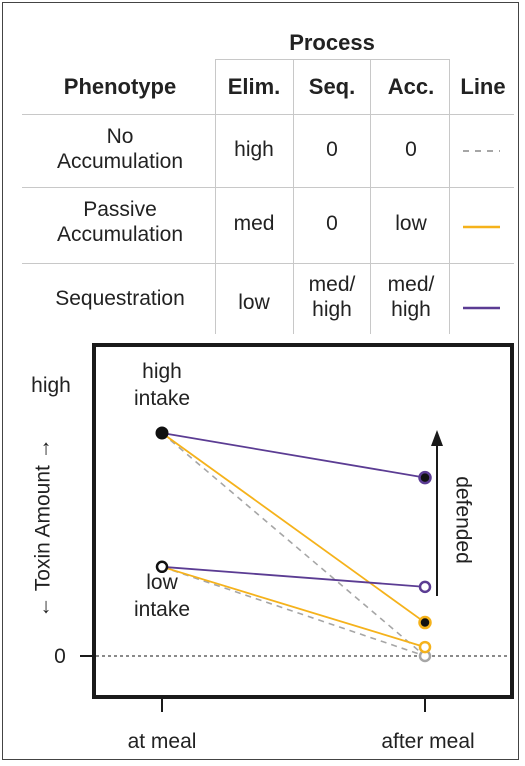 This screenshot has height=766, width=525. Describe the element at coordinates (120, 136) in the screenshot. I see `row-0-phenotype-line-1: No` at that location.